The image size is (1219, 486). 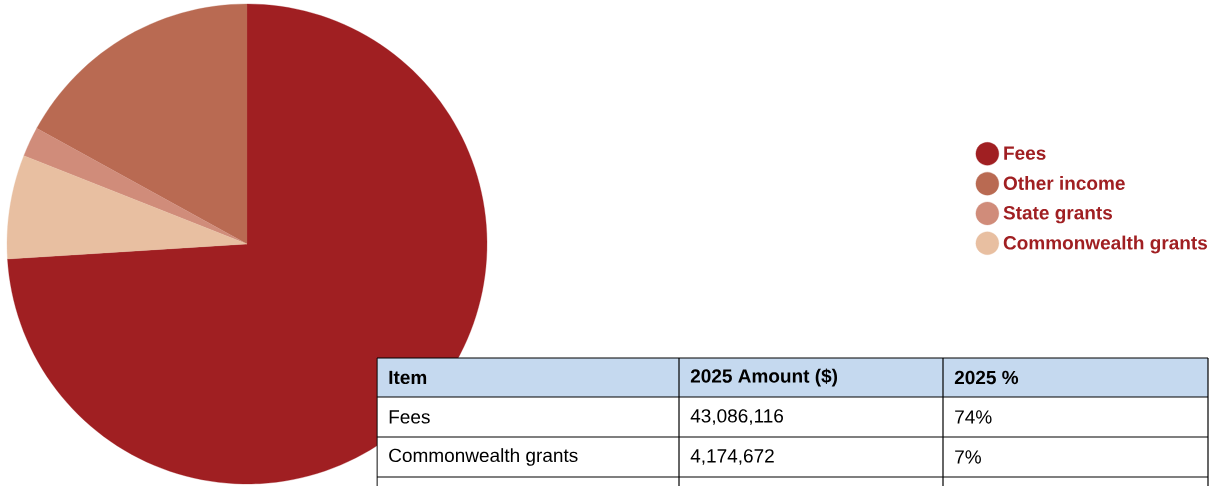 What do you see at coordinates (764, 377) in the screenshot?
I see `text: 2025 Amount ($)` at bounding box center [764, 377].